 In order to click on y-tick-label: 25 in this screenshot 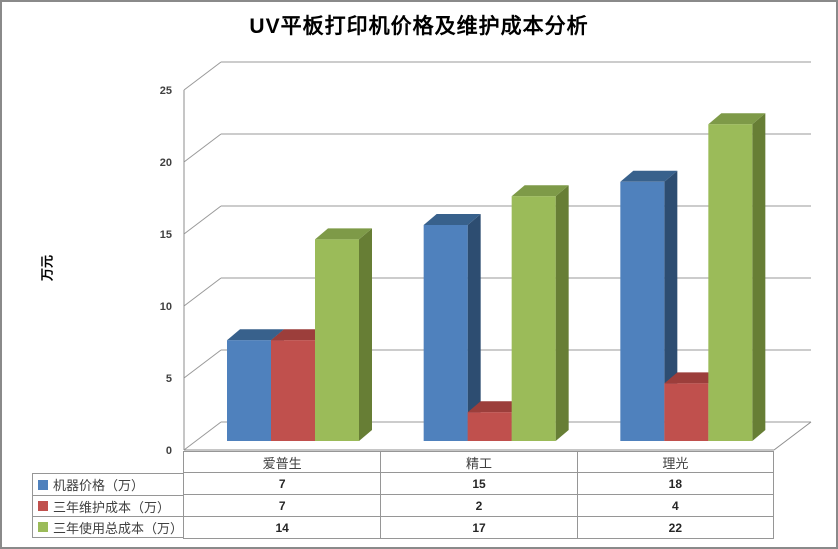, I will do `click(166, 91)`.